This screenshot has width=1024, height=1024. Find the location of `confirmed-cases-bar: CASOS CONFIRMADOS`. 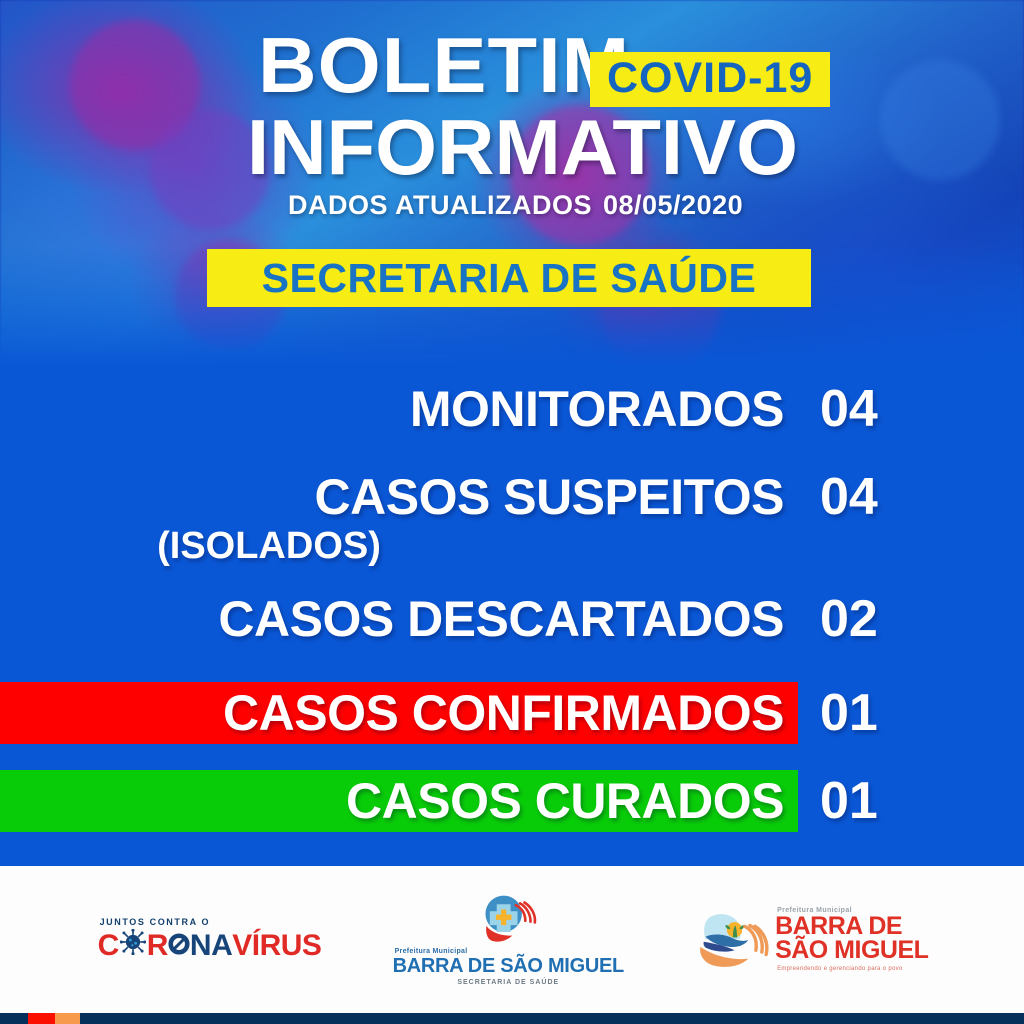

confirmed-cases-bar: CASOS CONFIRMADOS is located at coordinates (399, 713).